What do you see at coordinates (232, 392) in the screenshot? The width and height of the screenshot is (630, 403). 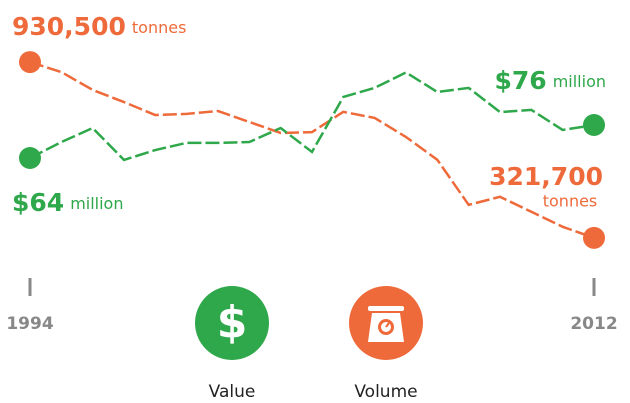 I see `legend-label: Value` at bounding box center [232, 392].